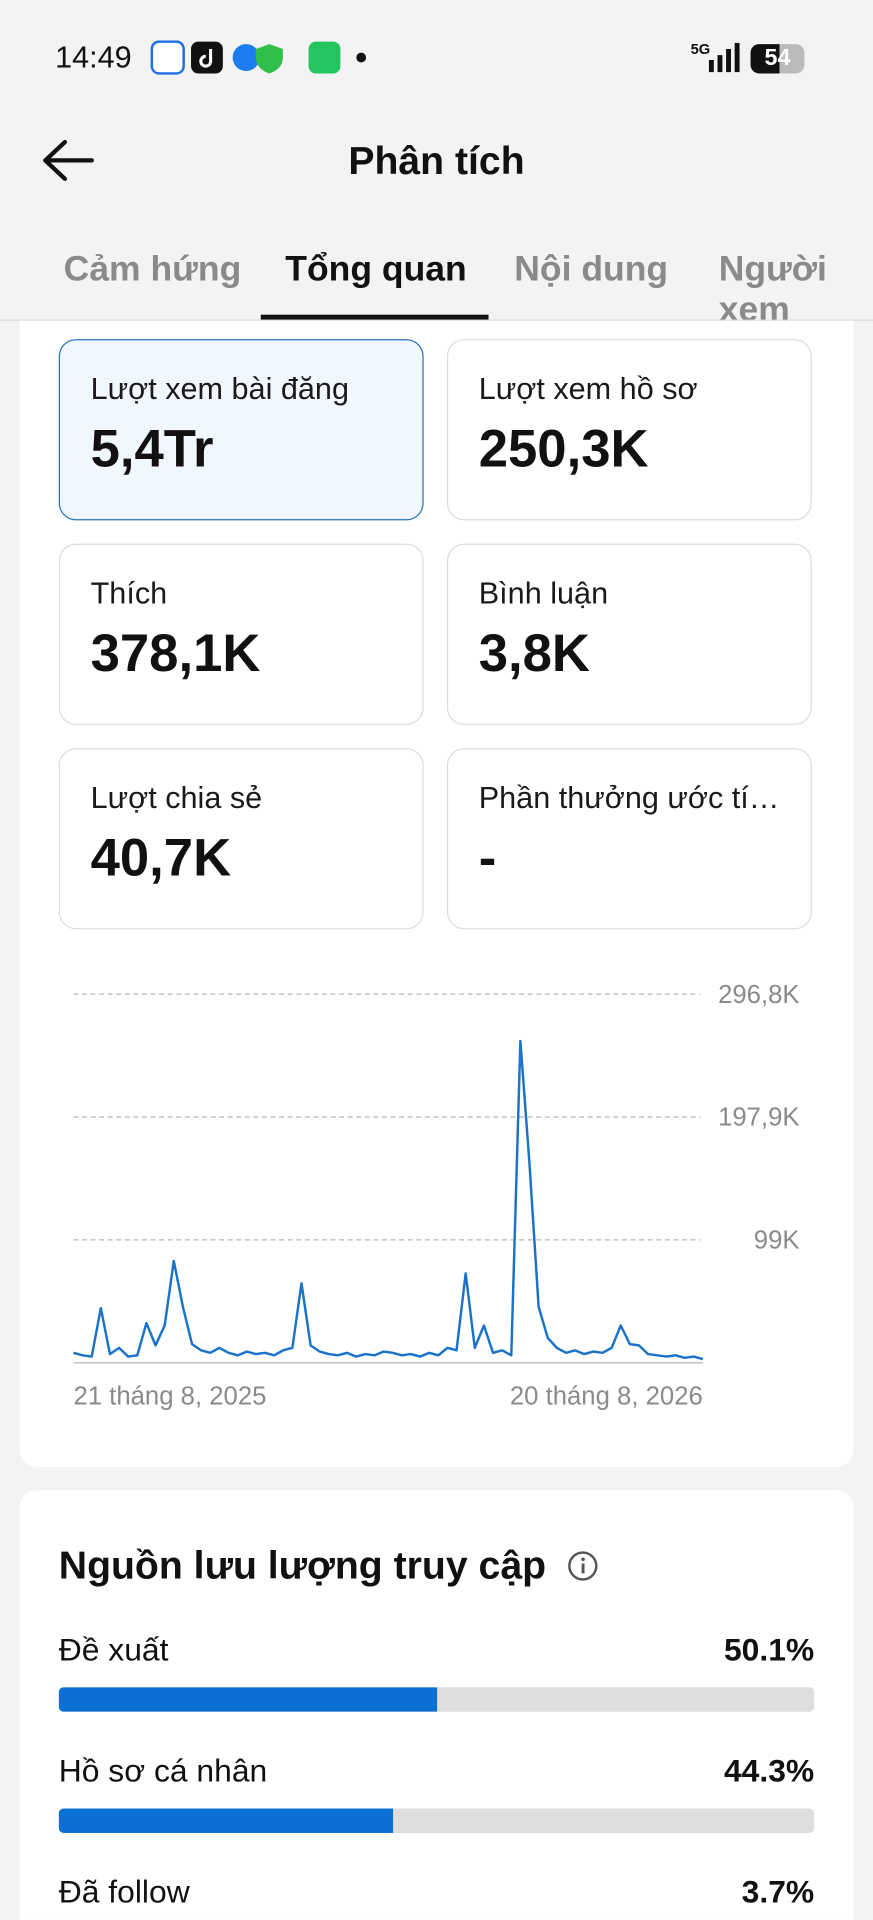 The image size is (873, 1920). I want to click on stat-card: Bình luận 3,8K, so click(629, 634).